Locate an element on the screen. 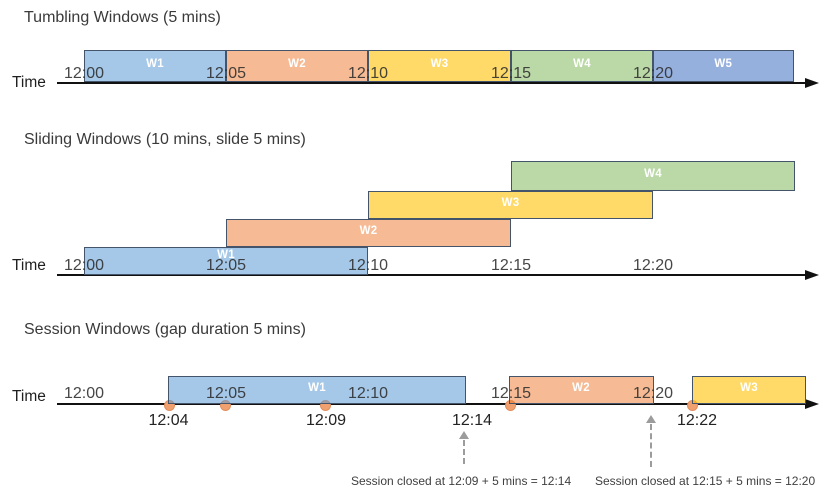 Image resolution: width=829 pixels, height=498 pixels. tumbling-window-w5: W5 is located at coordinates (723, 66).